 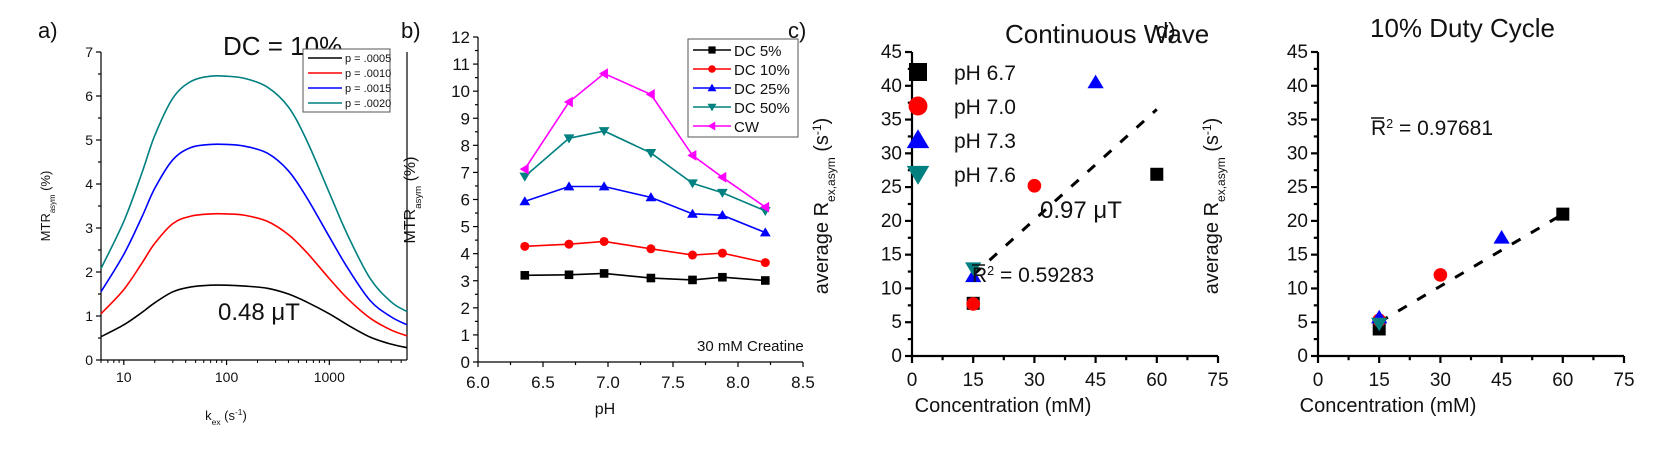 I want to click on y-tick-label: 40, so click(x=1297, y=86).